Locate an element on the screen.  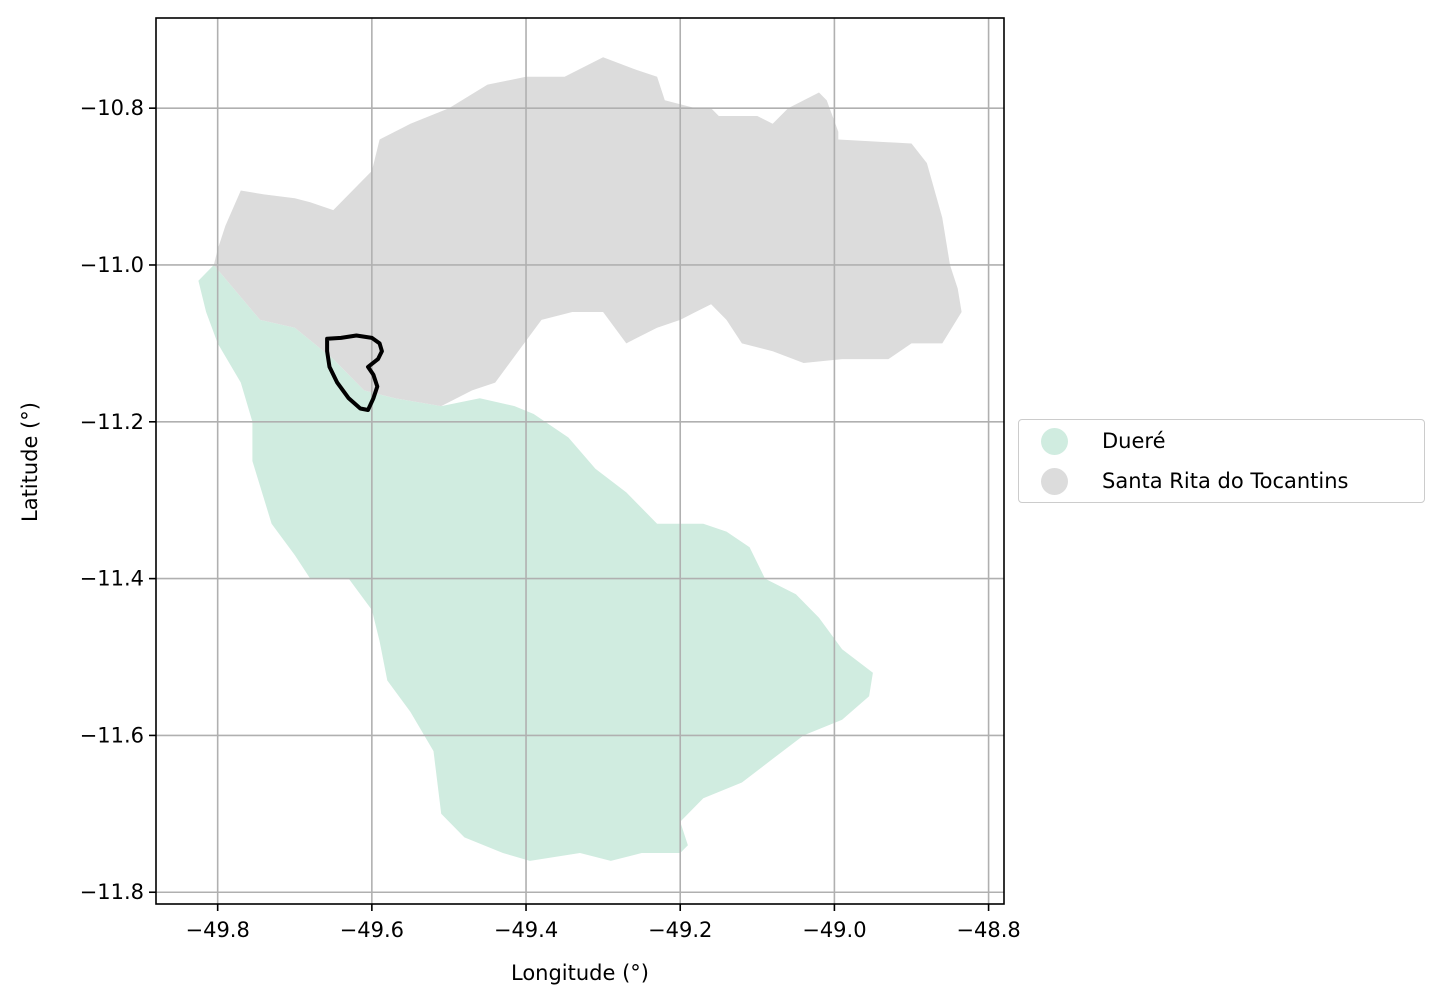
outline-boundary is located at coordinates (354, 372).